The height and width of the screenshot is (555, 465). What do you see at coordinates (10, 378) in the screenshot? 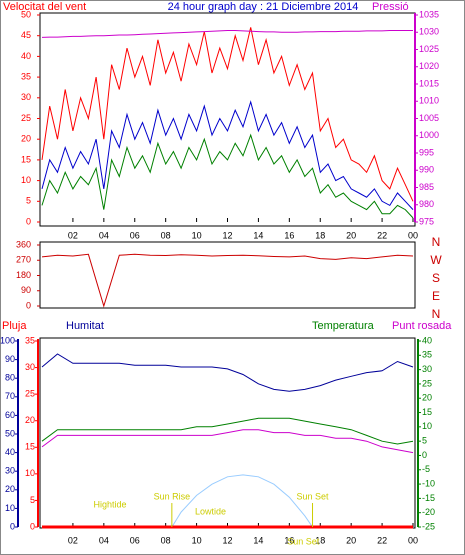
I see `y-tick-label: 80` at bounding box center [10, 378].